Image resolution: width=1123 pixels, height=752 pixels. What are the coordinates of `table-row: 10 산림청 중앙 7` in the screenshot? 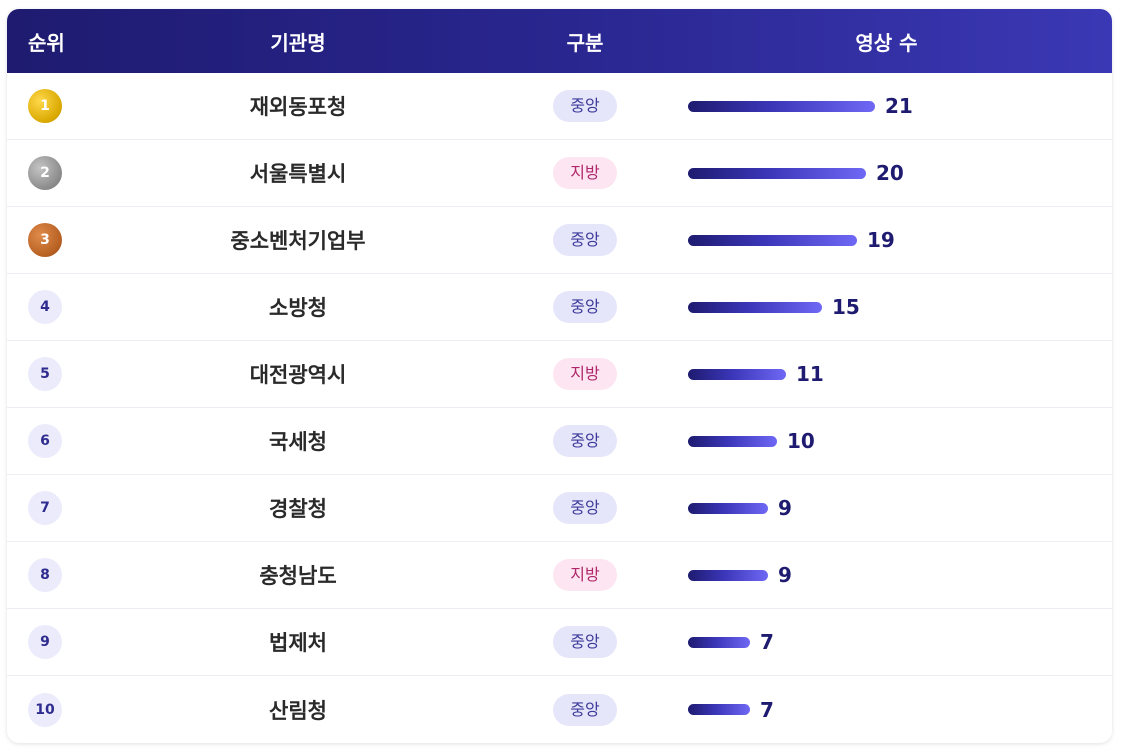 It's located at (559, 709).